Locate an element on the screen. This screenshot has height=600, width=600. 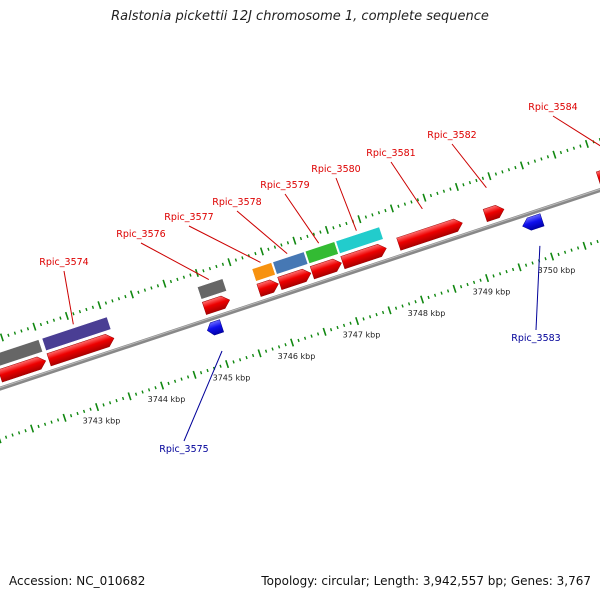
axis-label: 3745 kbp is located at coordinates (232, 377).